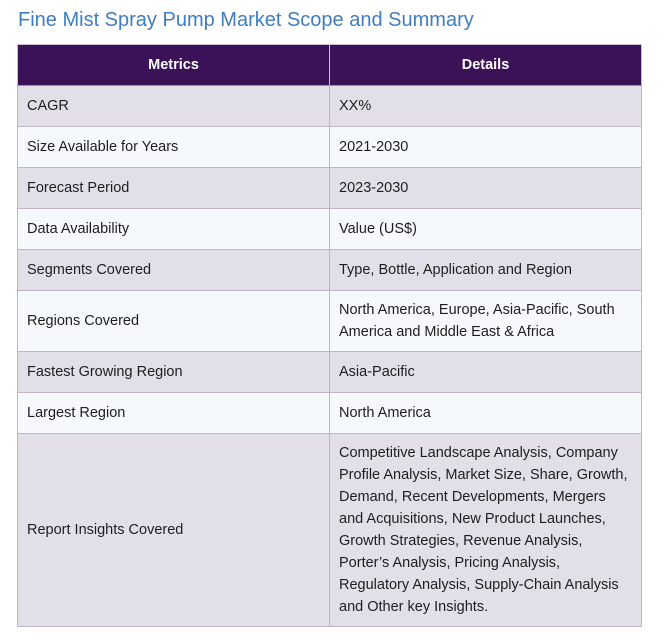 The height and width of the screenshot is (643, 664). Describe the element at coordinates (173, 270) in the screenshot. I see `metric-cell: Segments Covered` at that location.